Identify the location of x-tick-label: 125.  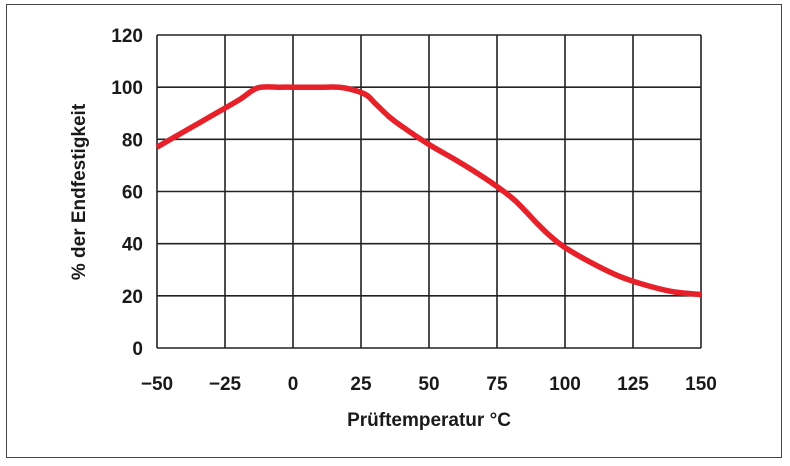
(633, 384).